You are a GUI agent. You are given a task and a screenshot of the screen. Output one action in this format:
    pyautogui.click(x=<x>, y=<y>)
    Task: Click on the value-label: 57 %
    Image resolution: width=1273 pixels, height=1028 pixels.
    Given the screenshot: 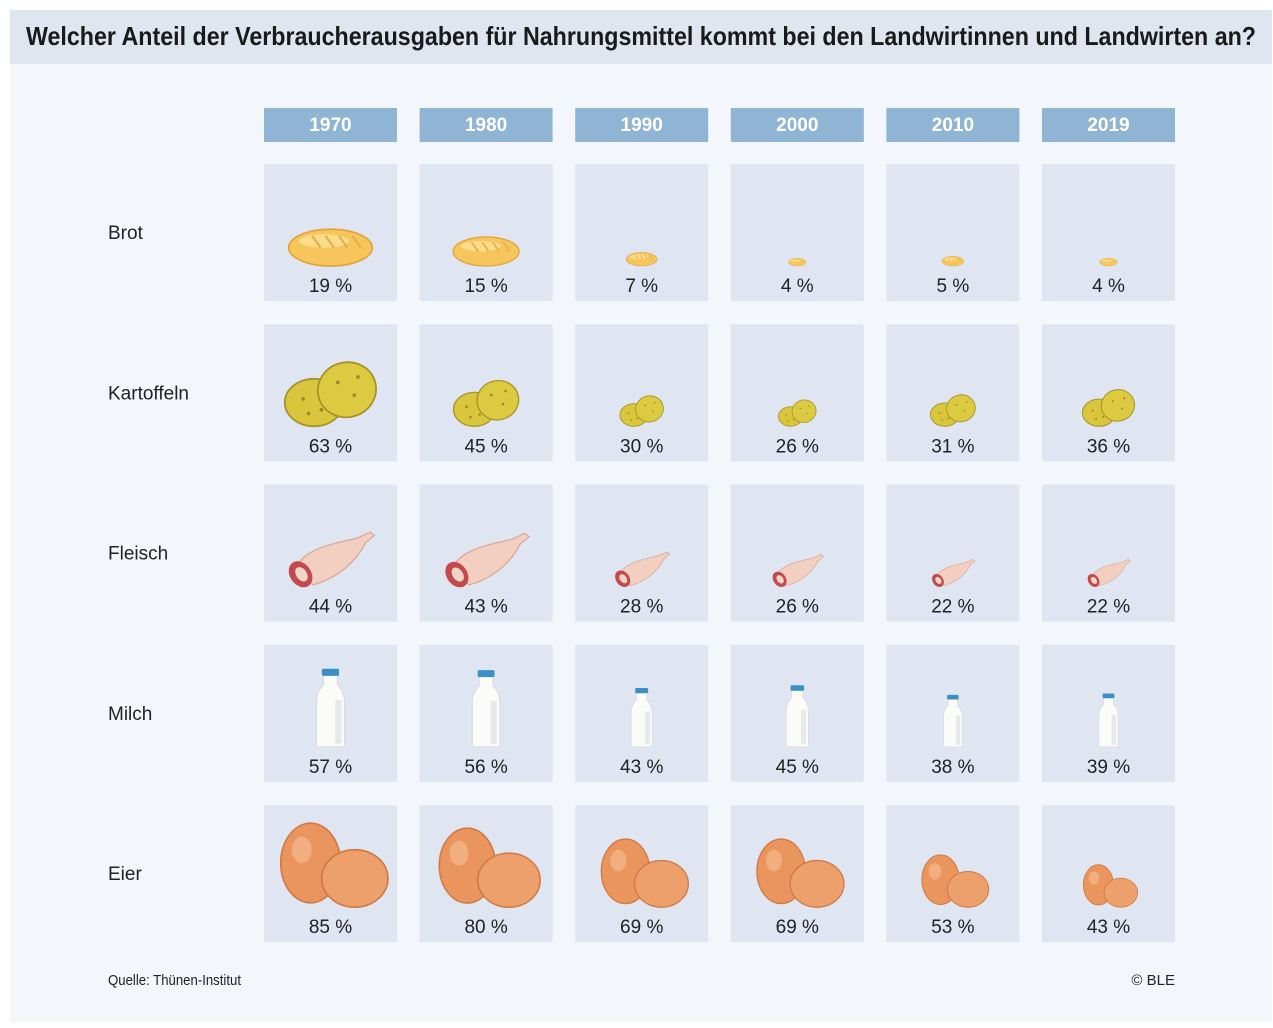 What is the action you would take?
    pyautogui.click(x=330, y=767)
    